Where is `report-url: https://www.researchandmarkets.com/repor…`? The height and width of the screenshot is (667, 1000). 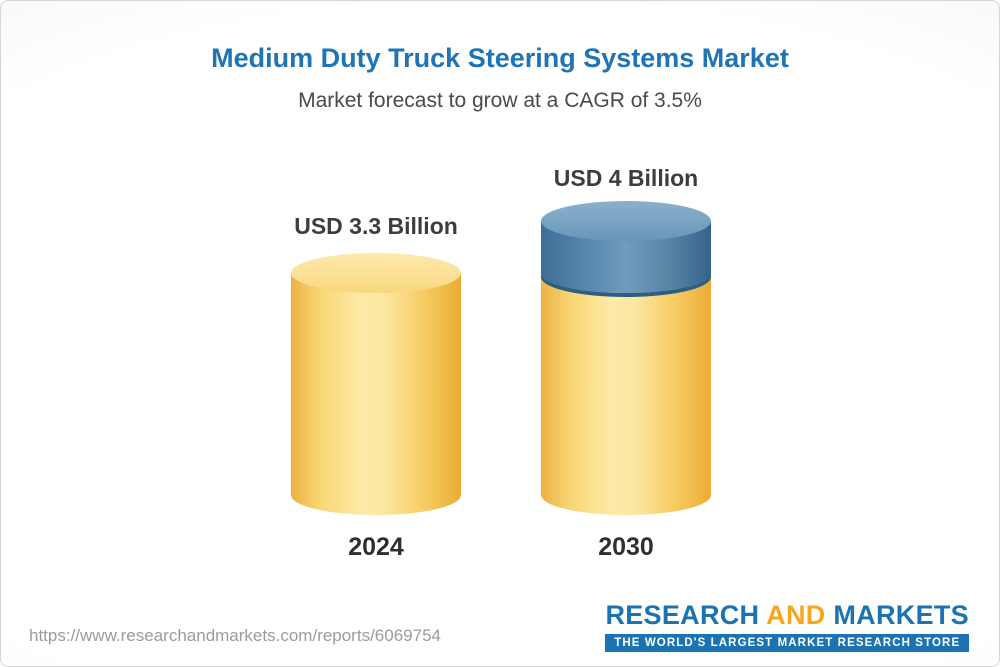 report-url: https://www.researchandmarkets.com/repor… is located at coordinates (235, 635).